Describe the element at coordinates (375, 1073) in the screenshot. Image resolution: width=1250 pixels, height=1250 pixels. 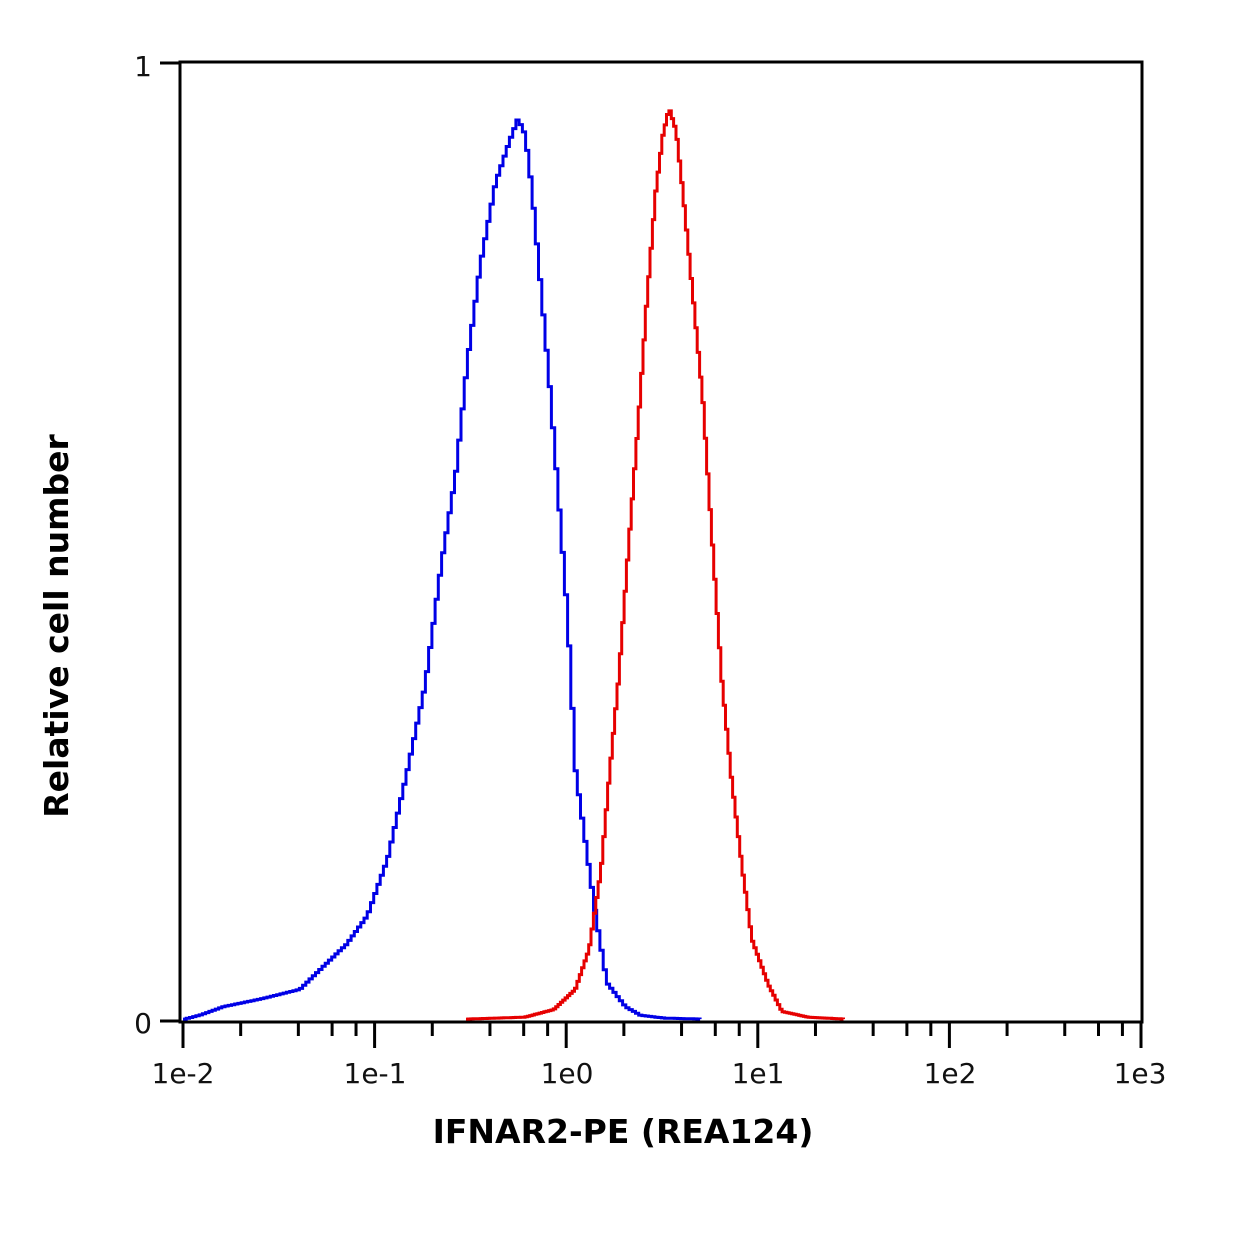
I see `x-tick-label: 1e-1` at that location.